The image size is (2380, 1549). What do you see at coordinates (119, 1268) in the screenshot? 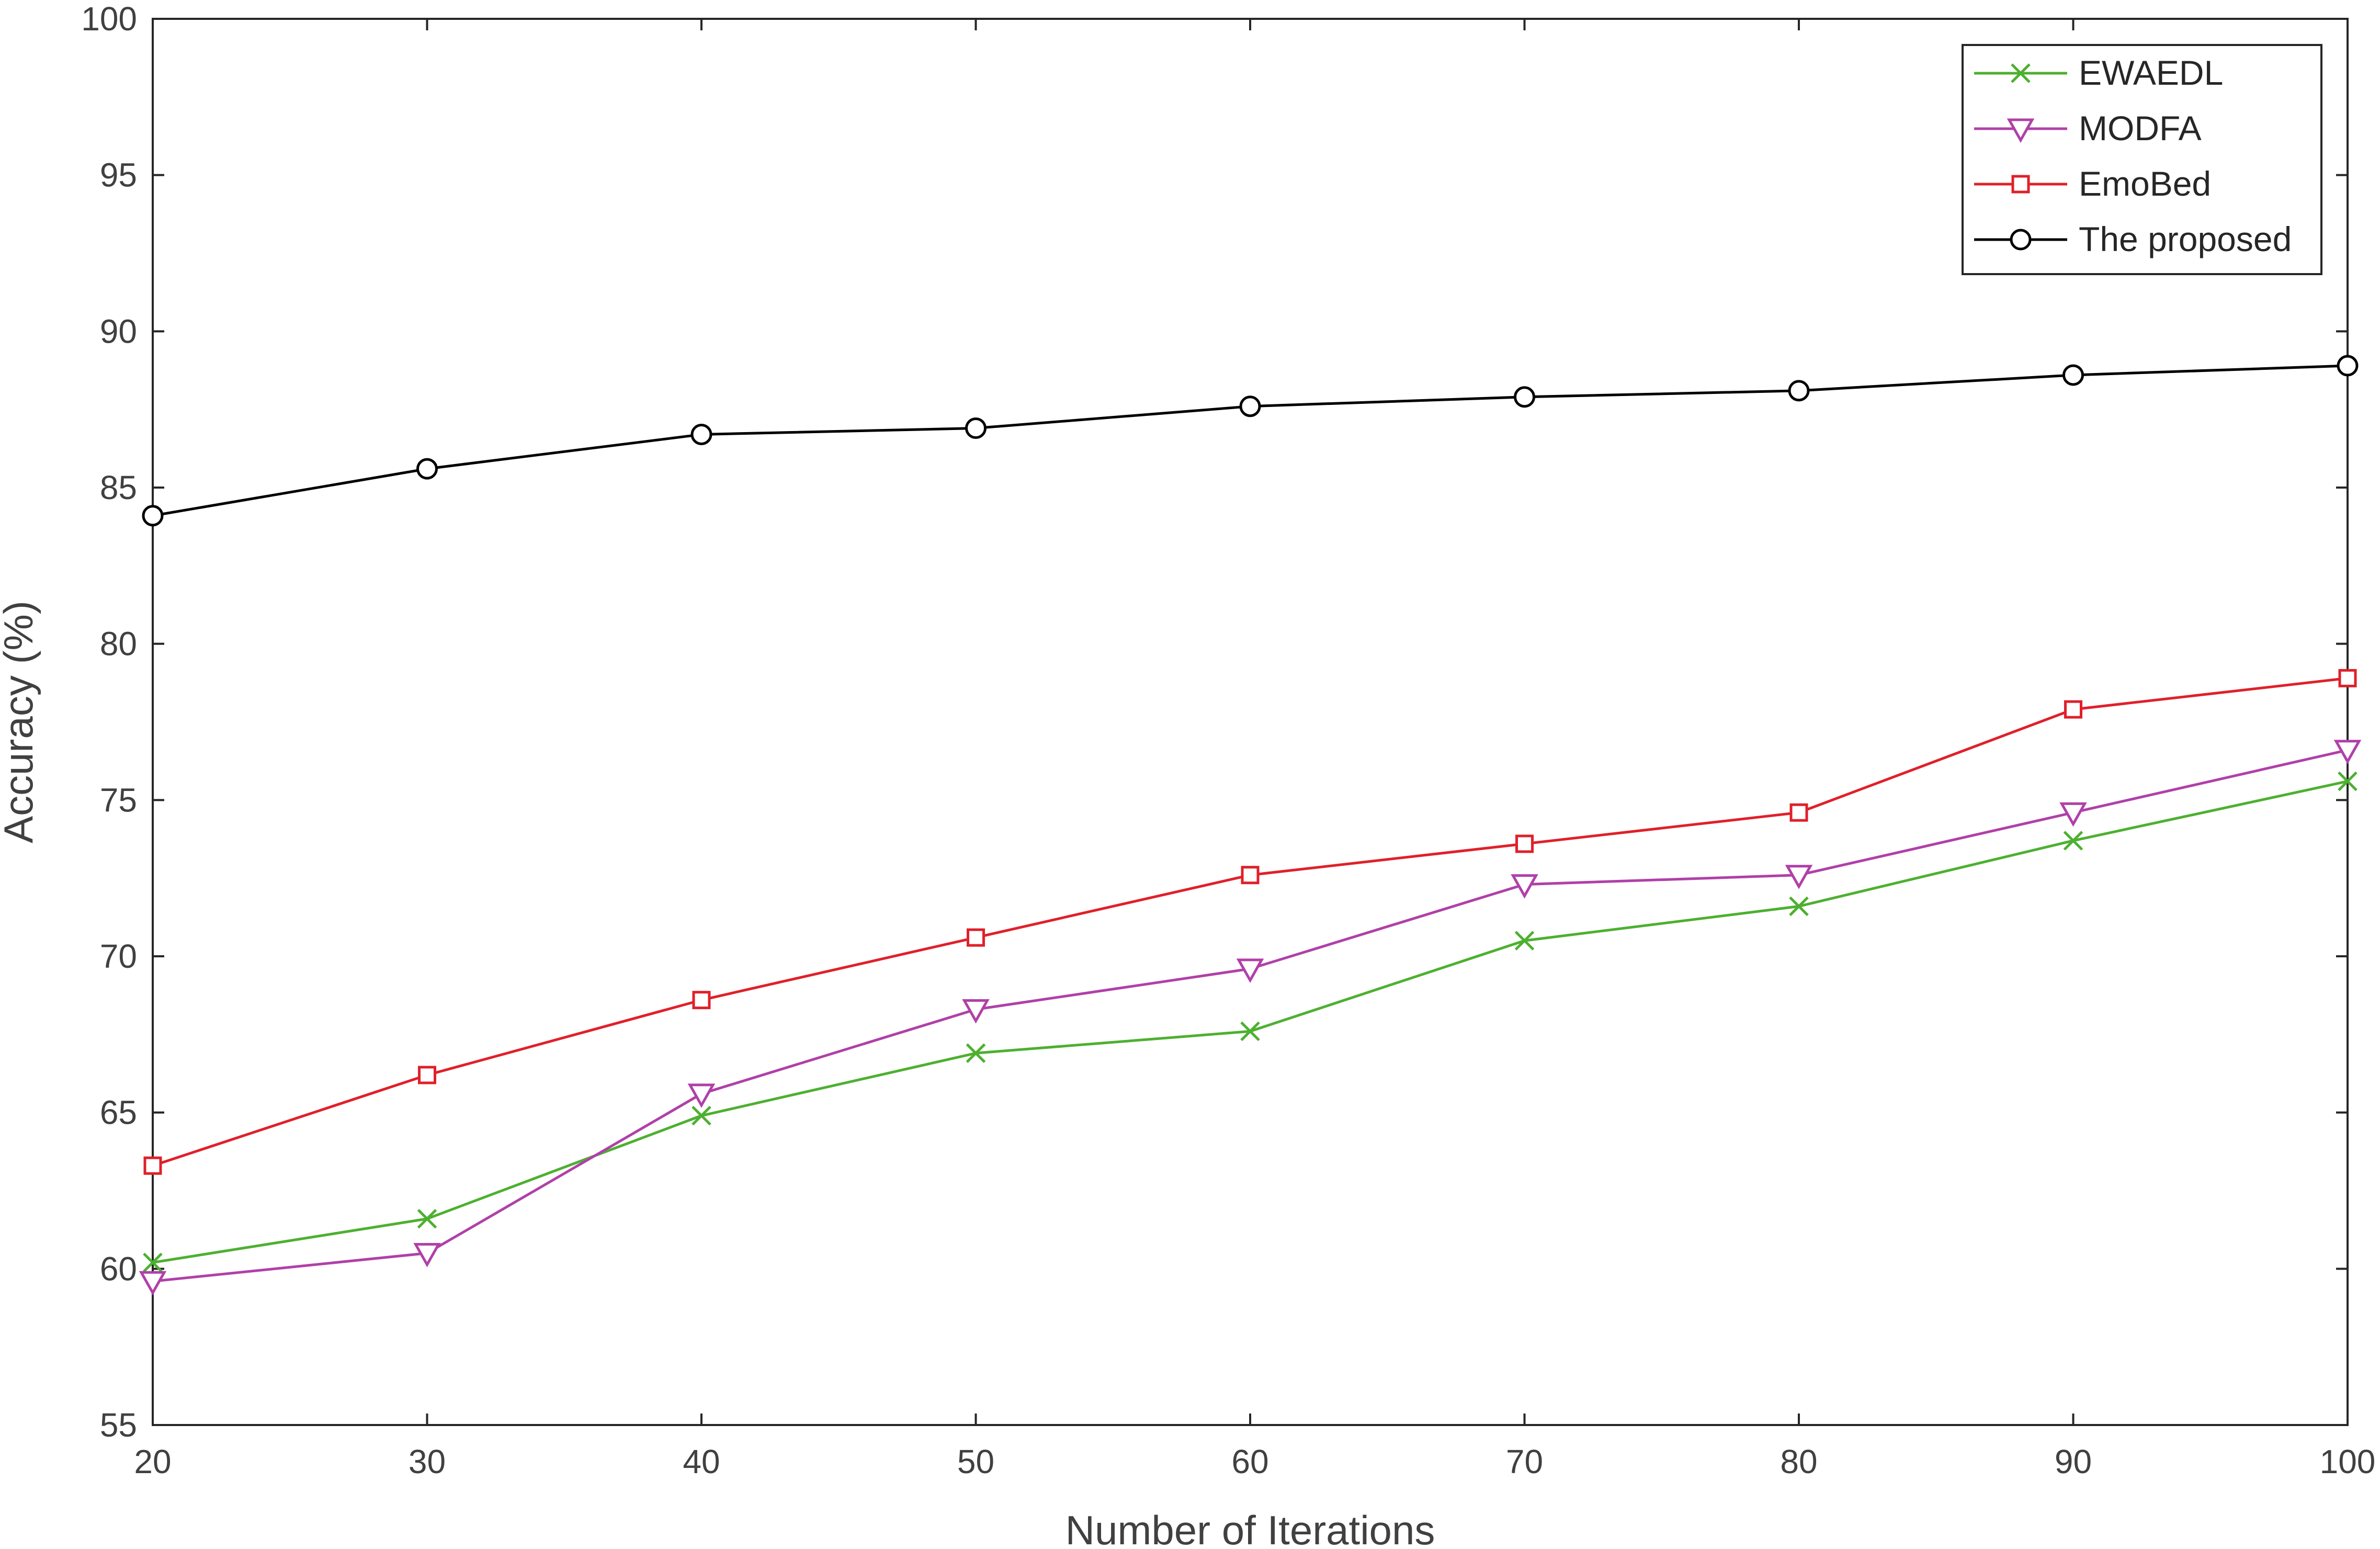
I see `y-tick-label: 60` at bounding box center [119, 1268].